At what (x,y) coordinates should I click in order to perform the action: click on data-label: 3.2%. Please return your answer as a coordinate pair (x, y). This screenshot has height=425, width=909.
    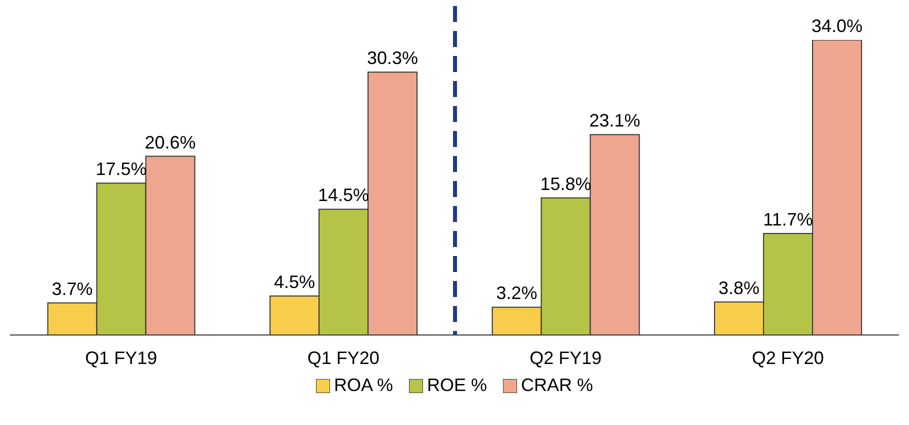
    Looking at the image, I should click on (517, 293).